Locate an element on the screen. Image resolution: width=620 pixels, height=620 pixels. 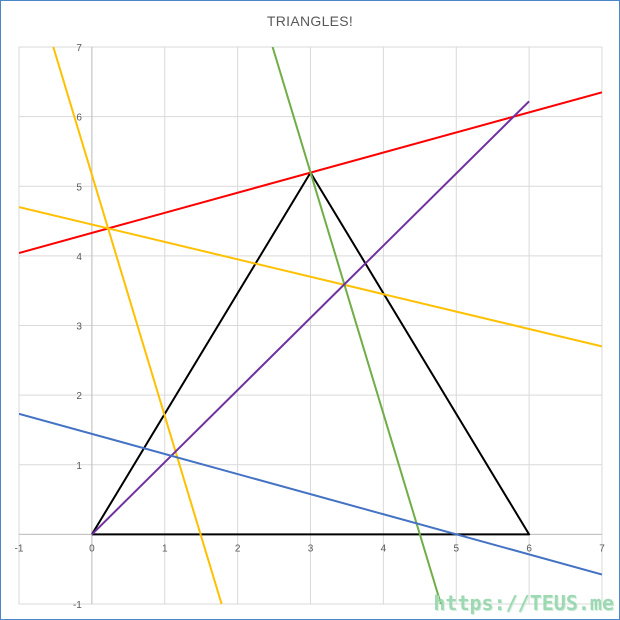
y-tick-label: 7 is located at coordinates (79, 48).